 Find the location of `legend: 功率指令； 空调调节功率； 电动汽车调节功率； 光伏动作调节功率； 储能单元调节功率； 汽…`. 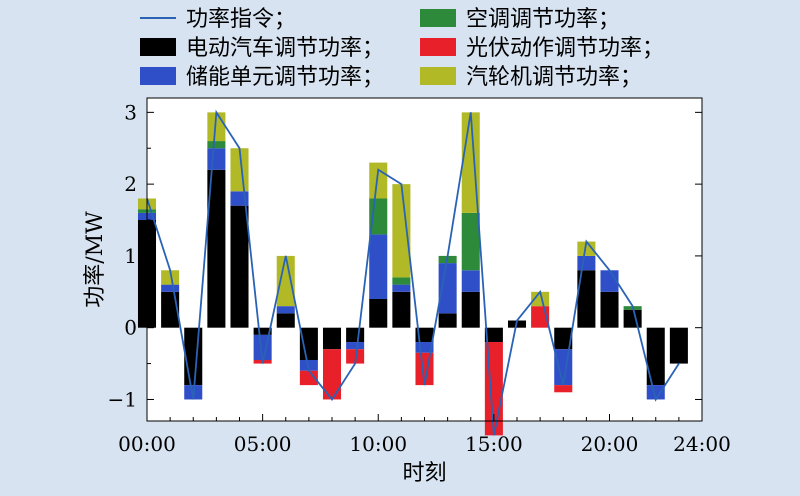

legend: 功率指令； 空调调节功率； 电动汽车调节功率； 光伏动作调节功率； 储能单元调节功率； 汽… is located at coordinates (402, 48).